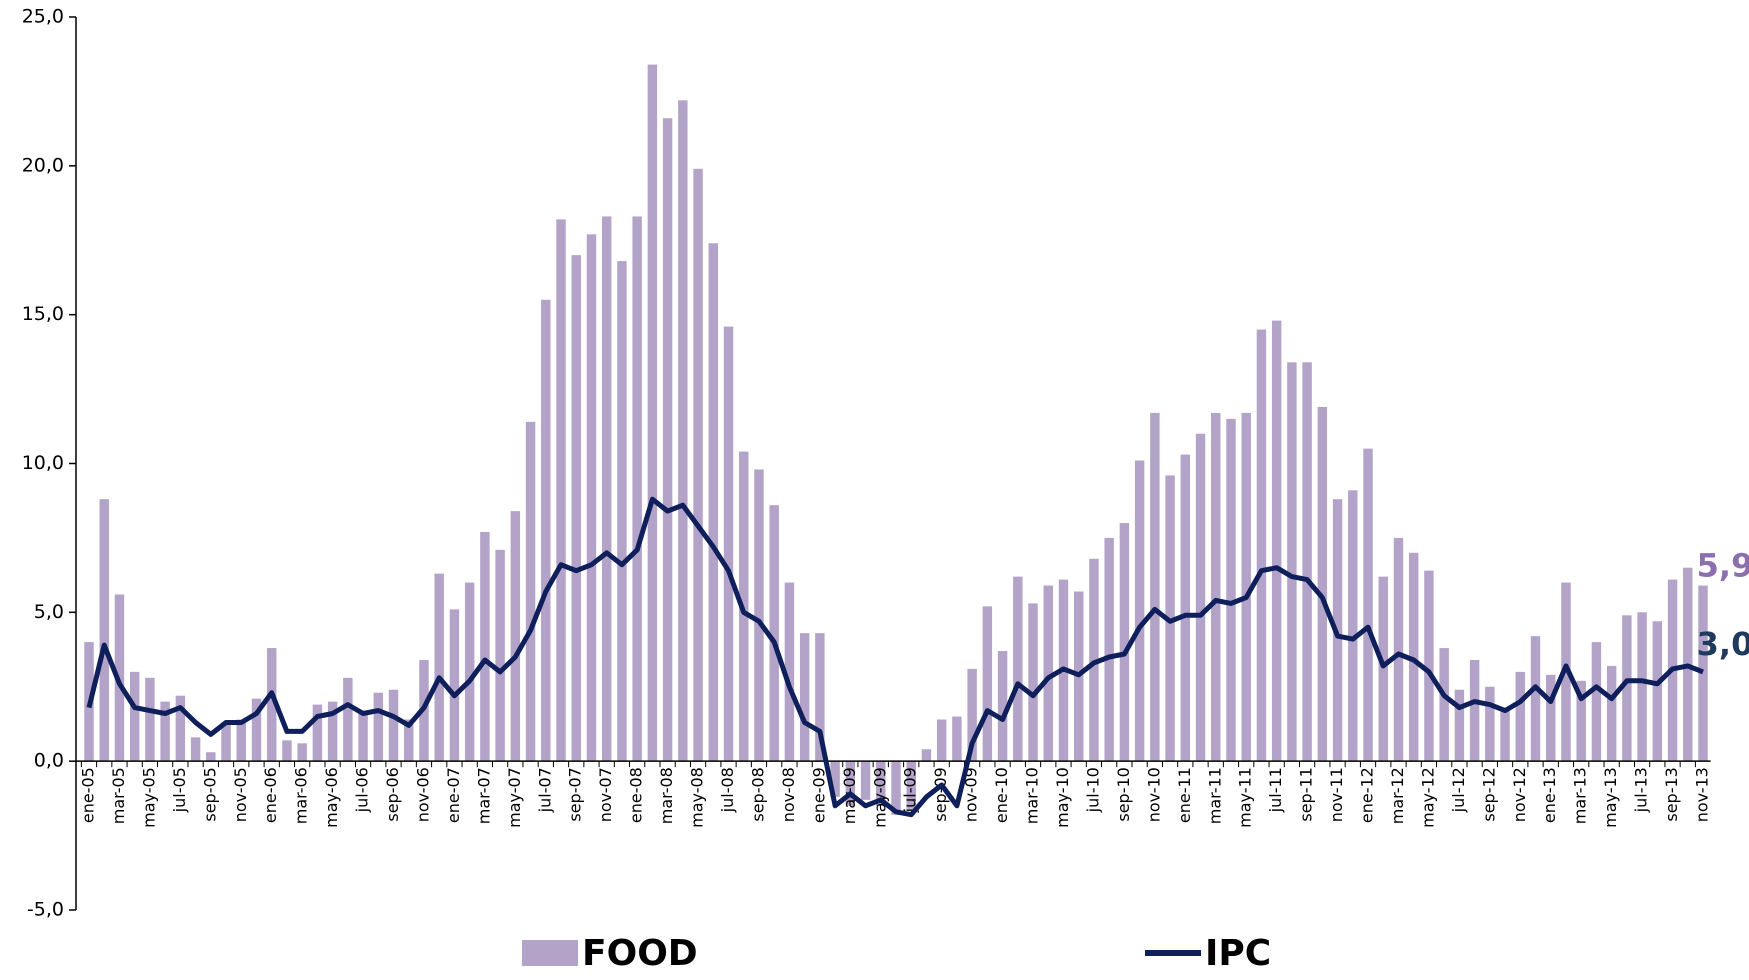 This screenshot has height=980, width=1749. What do you see at coordinates (1610, 797) in the screenshot?
I see `x-tick-label: may-13` at bounding box center [1610, 797].